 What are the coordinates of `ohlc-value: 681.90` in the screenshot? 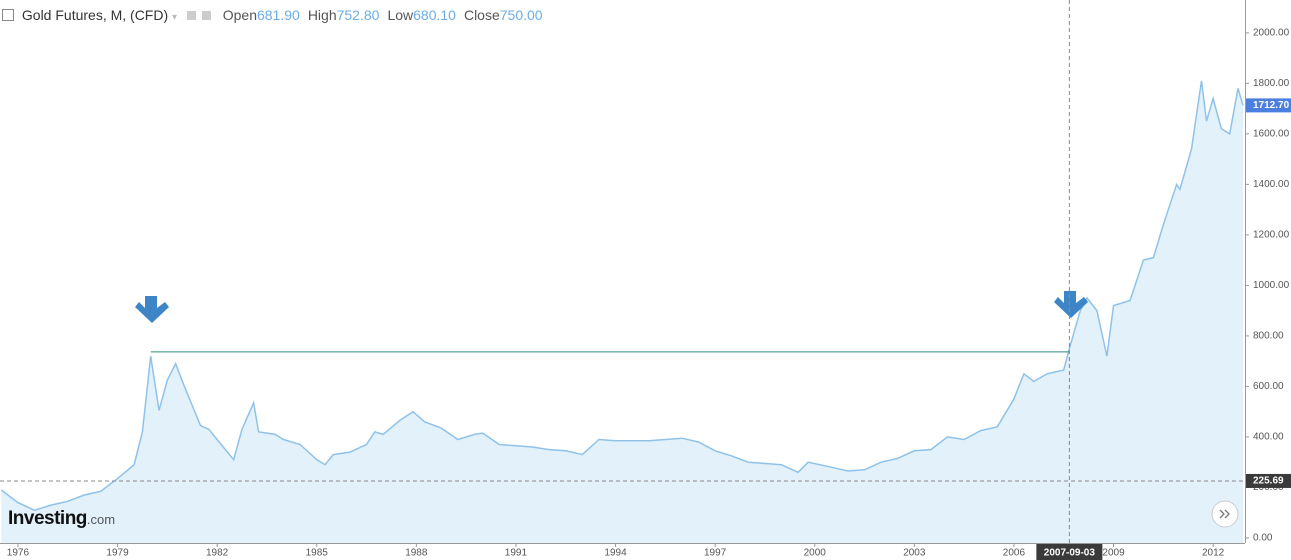 It's located at (278, 15).